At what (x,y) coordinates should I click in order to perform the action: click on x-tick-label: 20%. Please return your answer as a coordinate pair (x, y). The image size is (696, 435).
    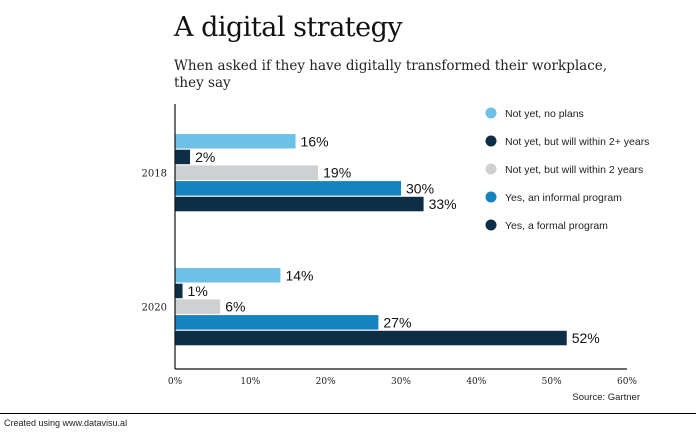
    Looking at the image, I should click on (326, 382).